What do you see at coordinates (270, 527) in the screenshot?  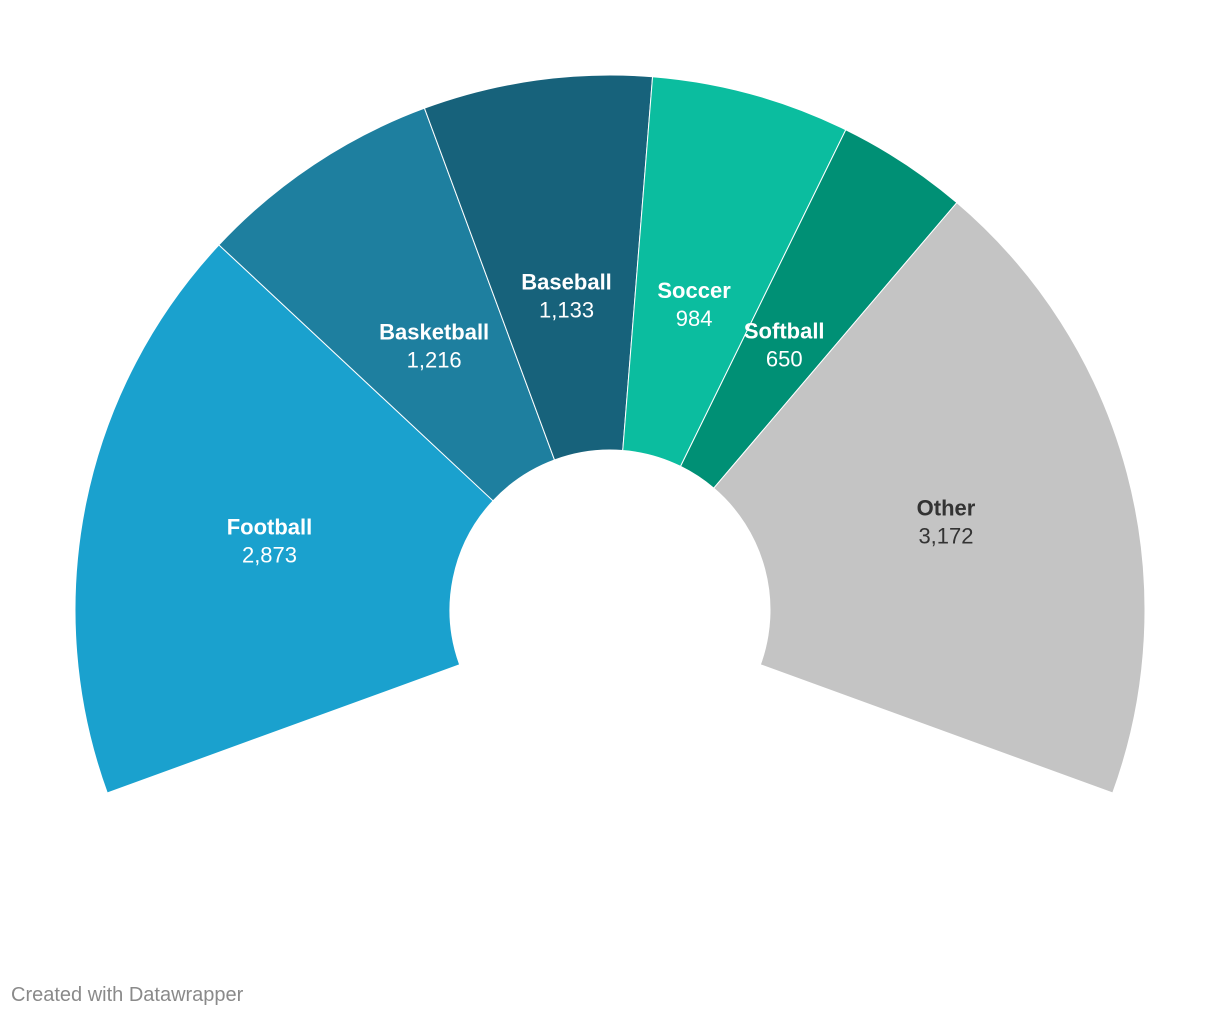 I see `slice-label-football: Football` at bounding box center [270, 527].